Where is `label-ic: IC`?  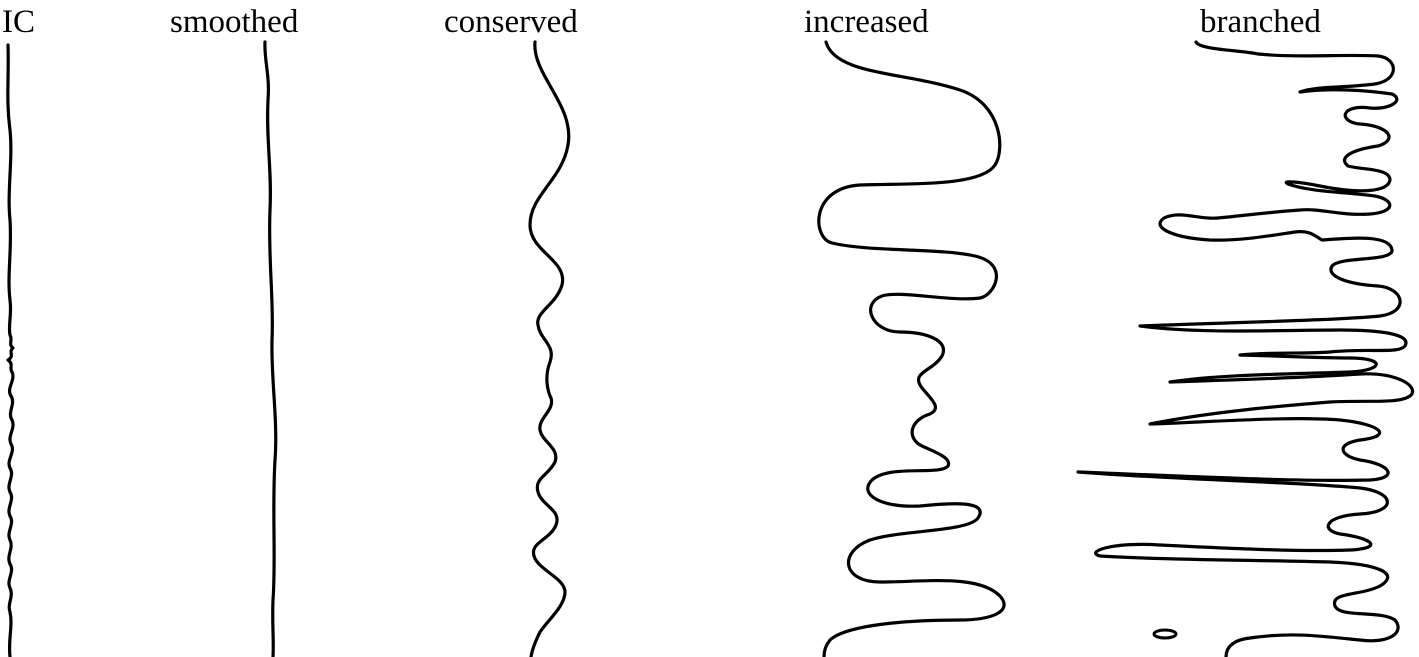
label-ic: IC is located at coordinates (18, 22).